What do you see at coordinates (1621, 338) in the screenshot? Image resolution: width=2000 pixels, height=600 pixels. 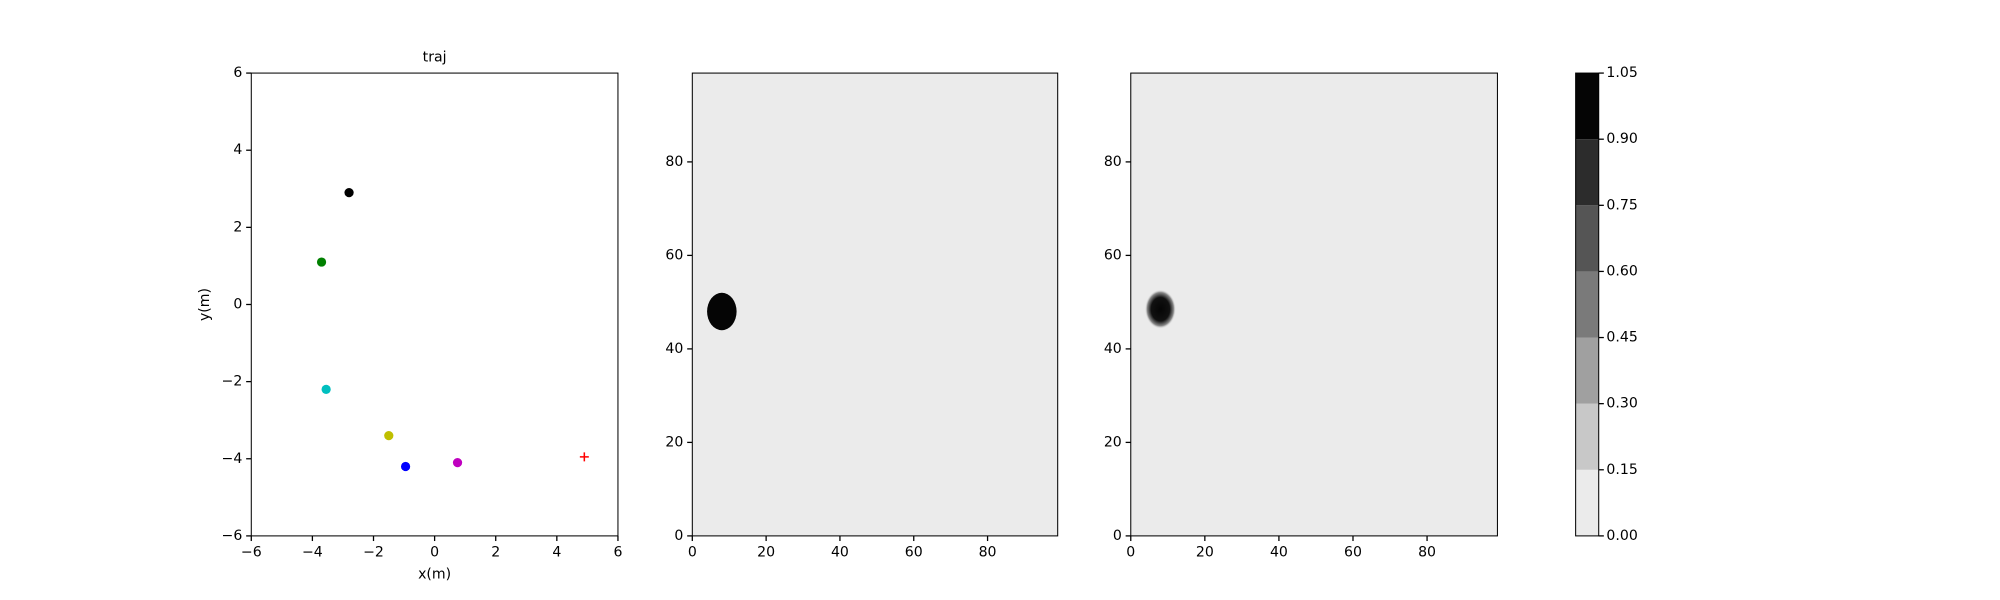 I see `colorbar-tick-label: 0.45` at bounding box center [1621, 338].